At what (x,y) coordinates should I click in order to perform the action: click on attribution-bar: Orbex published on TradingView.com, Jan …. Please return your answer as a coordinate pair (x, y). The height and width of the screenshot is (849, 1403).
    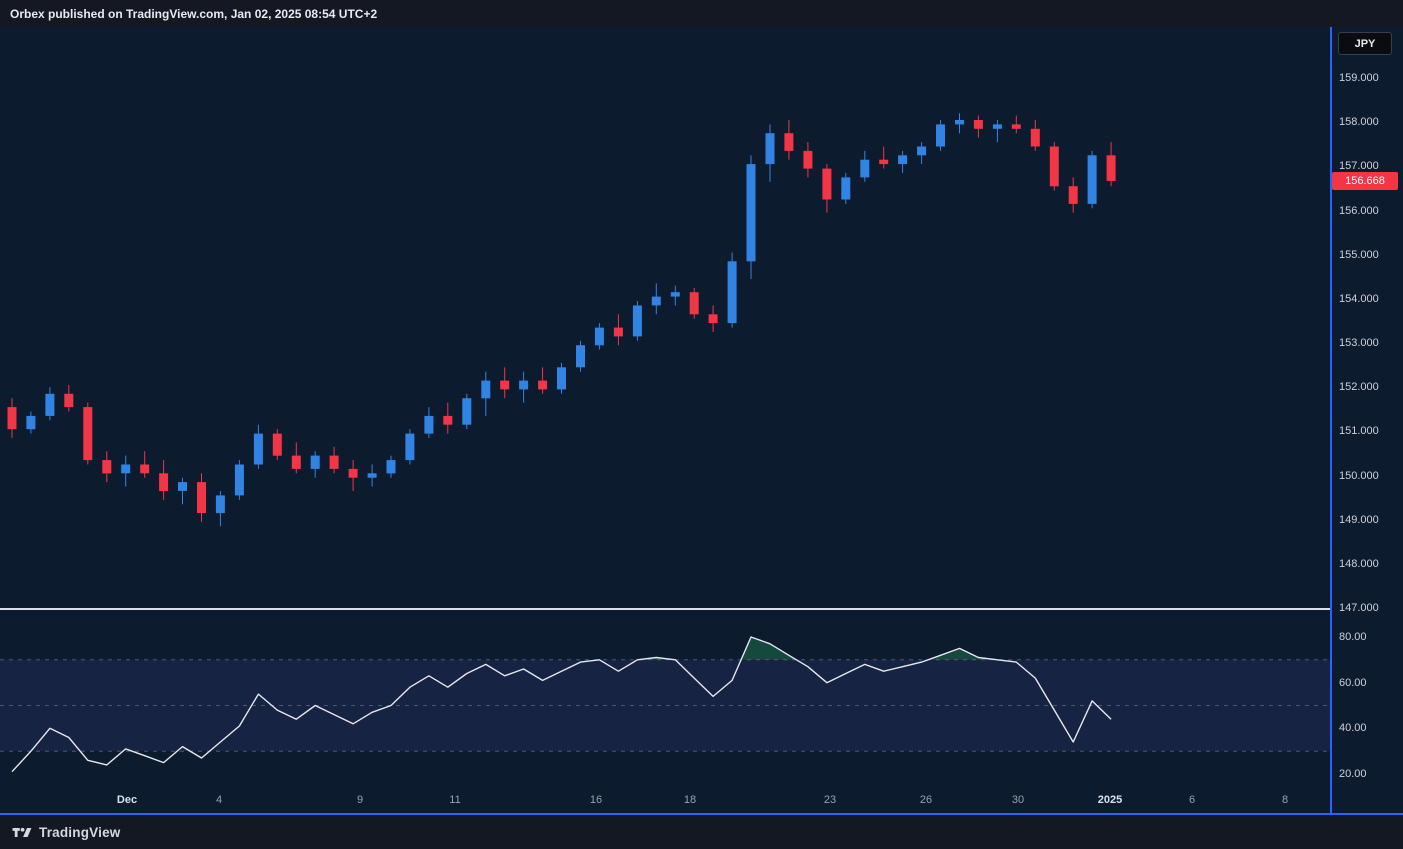
    Looking at the image, I should click on (701, 13).